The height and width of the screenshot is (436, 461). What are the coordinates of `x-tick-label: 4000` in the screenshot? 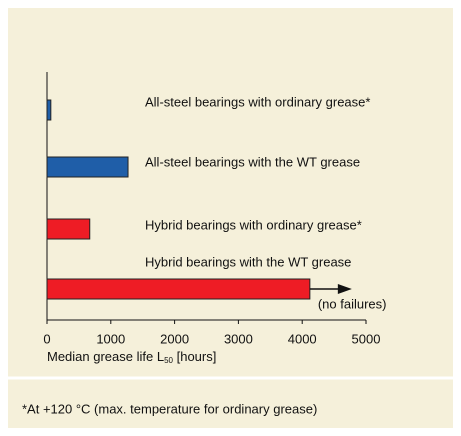 It's located at (302, 338).